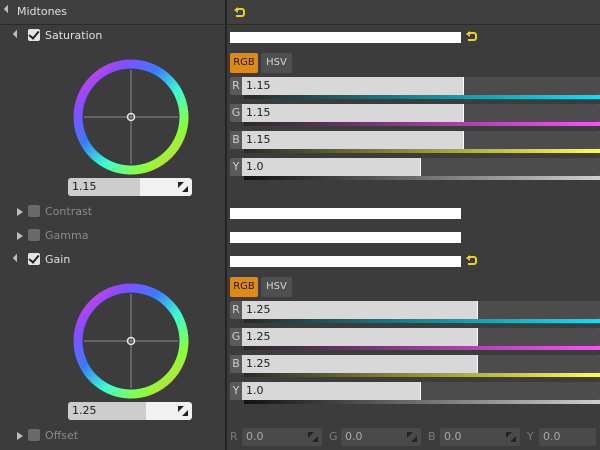 The height and width of the screenshot is (450, 600). Describe the element at coordinates (236, 86) in the screenshot. I see `saturation-channel-r-letter: R` at that location.